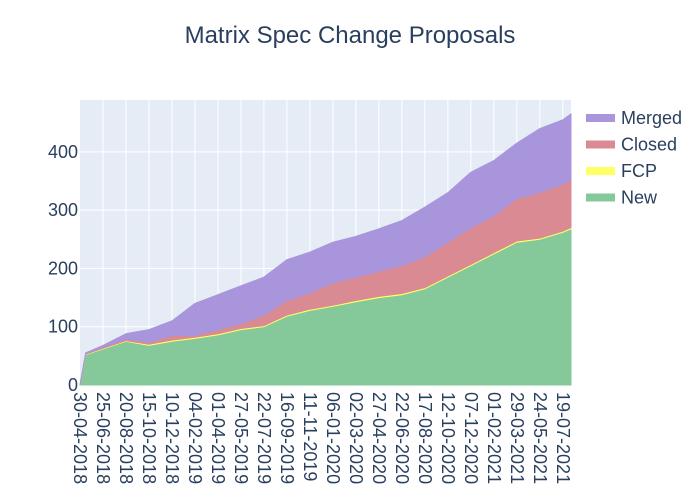 This screenshot has height=500, width=700. Describe the element at coordinates (63, 268) in the screenshot. I see `y-tick-label: 200` at that location.